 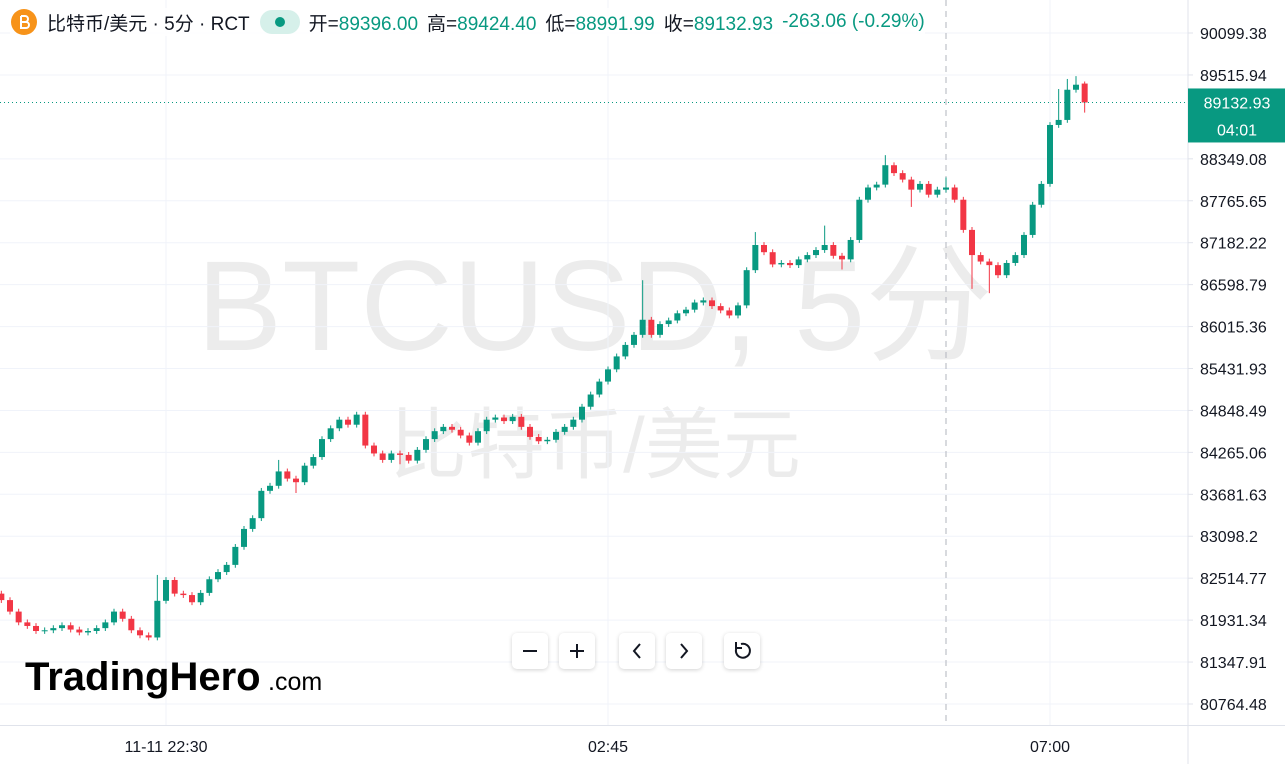 I want to click on scroll-left-button, so click(x=637, y=651).